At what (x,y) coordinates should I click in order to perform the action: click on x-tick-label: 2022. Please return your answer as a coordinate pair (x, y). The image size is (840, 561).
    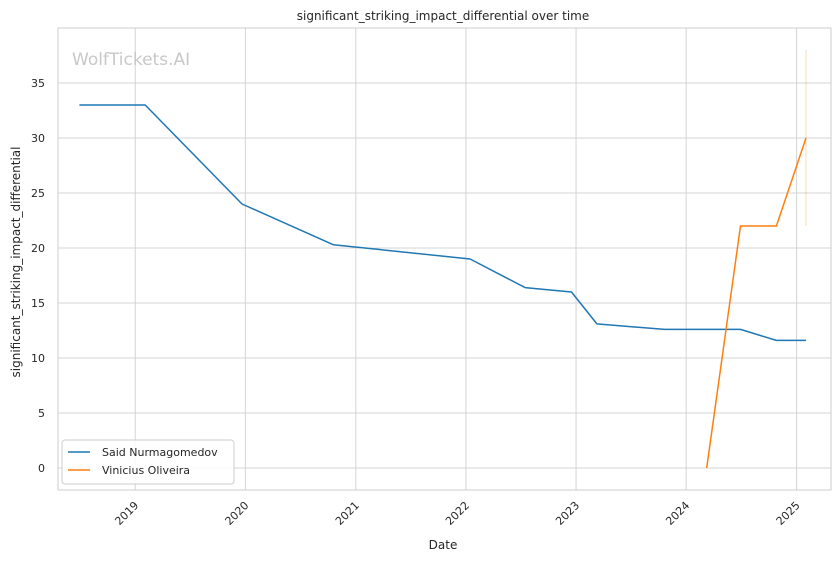
    Looking at the image, I should click on (457, 513).